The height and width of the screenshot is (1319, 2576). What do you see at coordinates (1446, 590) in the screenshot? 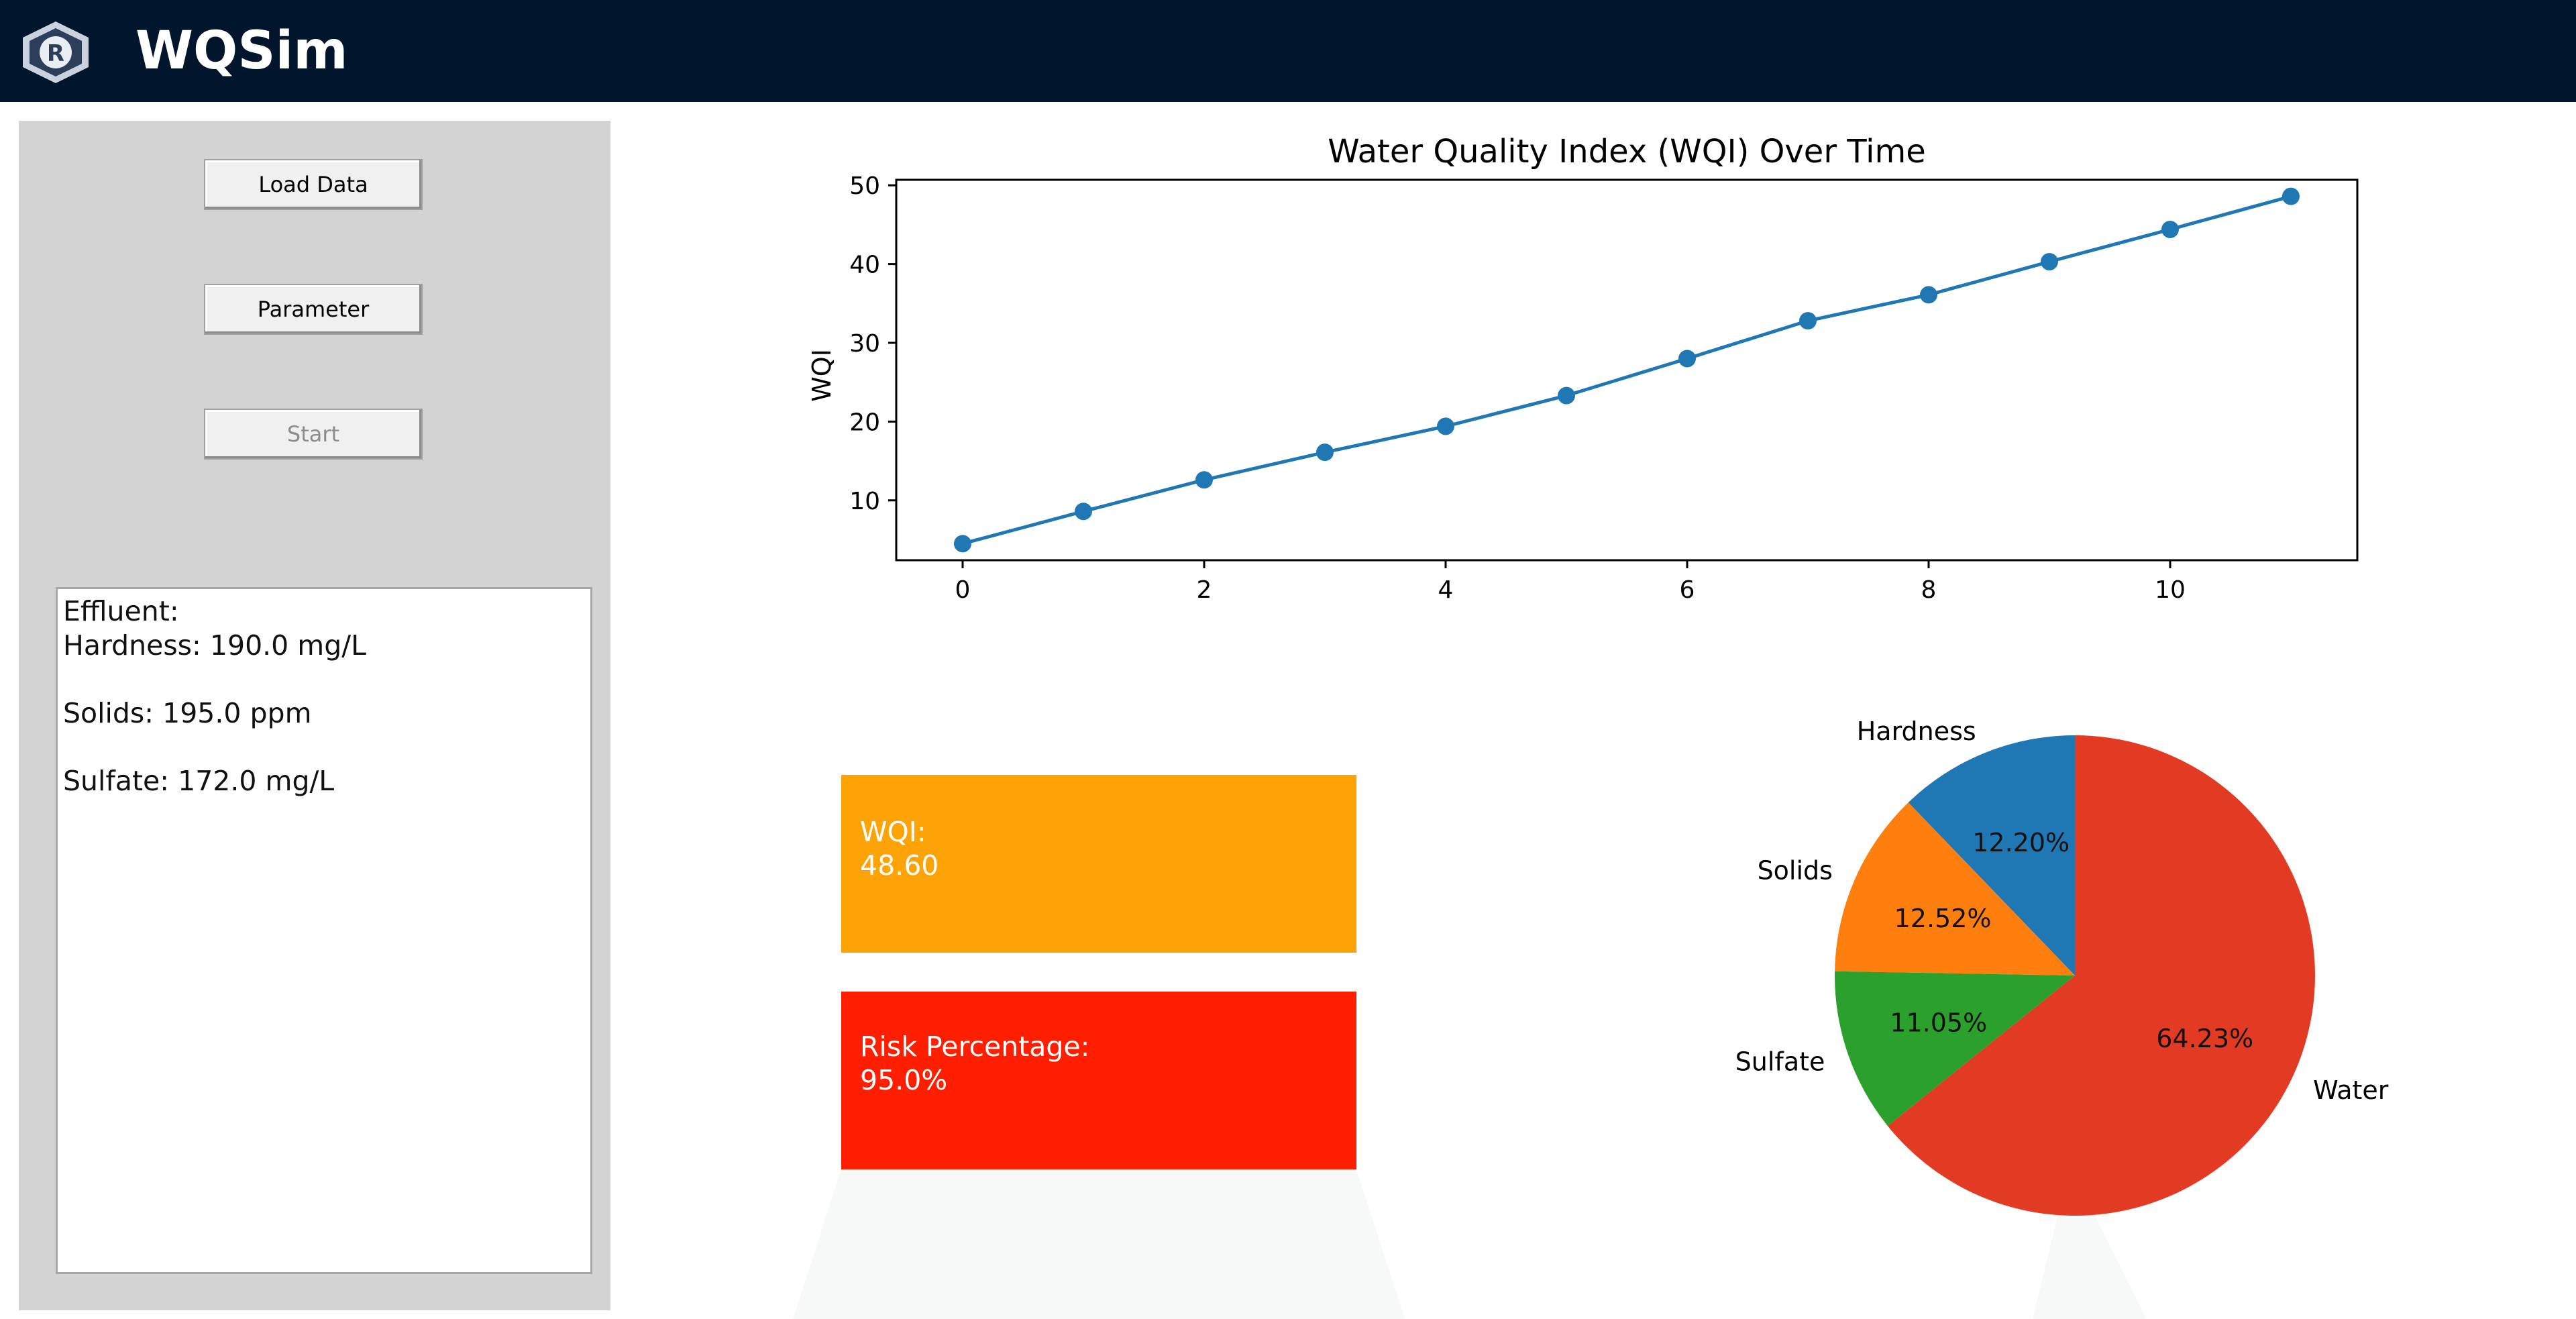
I see `x-tick-label: 4` at bounding box center [1446, 590].